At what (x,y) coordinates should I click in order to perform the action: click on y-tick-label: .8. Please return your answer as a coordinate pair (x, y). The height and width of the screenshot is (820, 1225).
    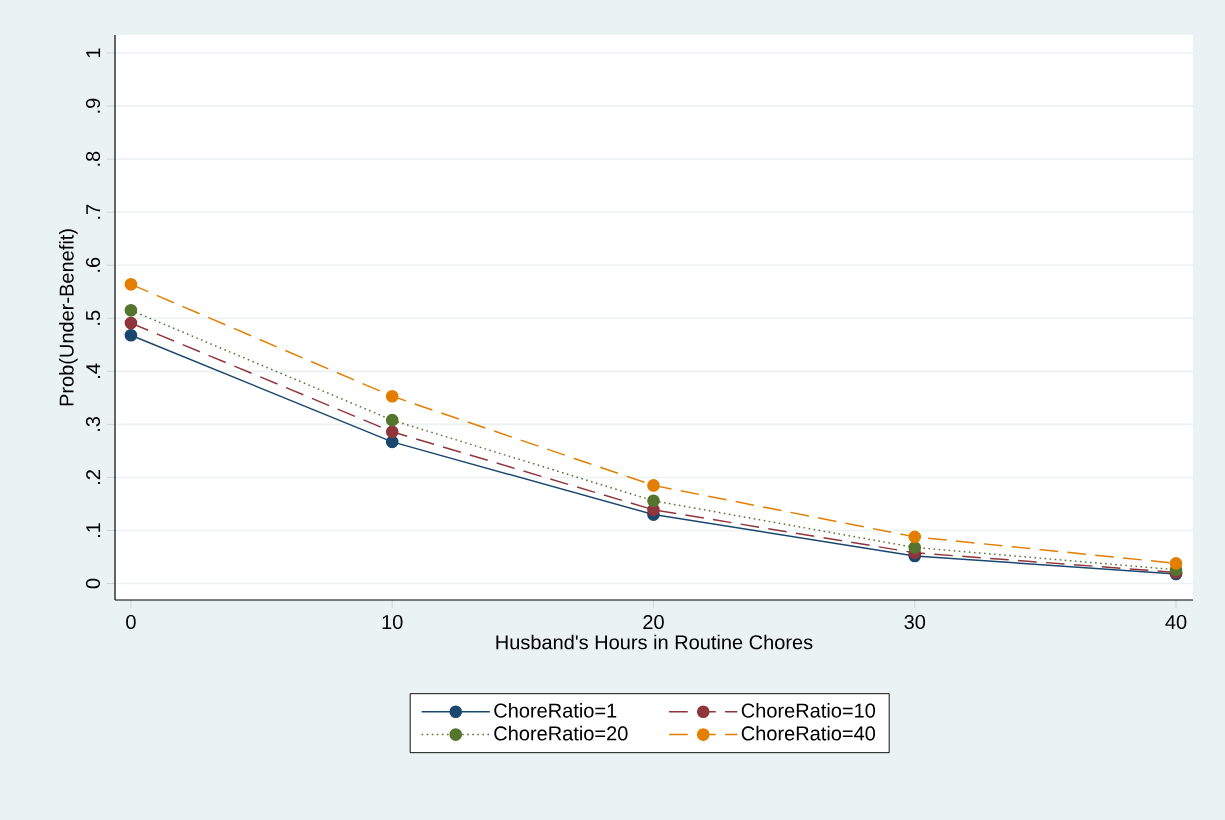
    Looking at the image, I should click on (93, 158).